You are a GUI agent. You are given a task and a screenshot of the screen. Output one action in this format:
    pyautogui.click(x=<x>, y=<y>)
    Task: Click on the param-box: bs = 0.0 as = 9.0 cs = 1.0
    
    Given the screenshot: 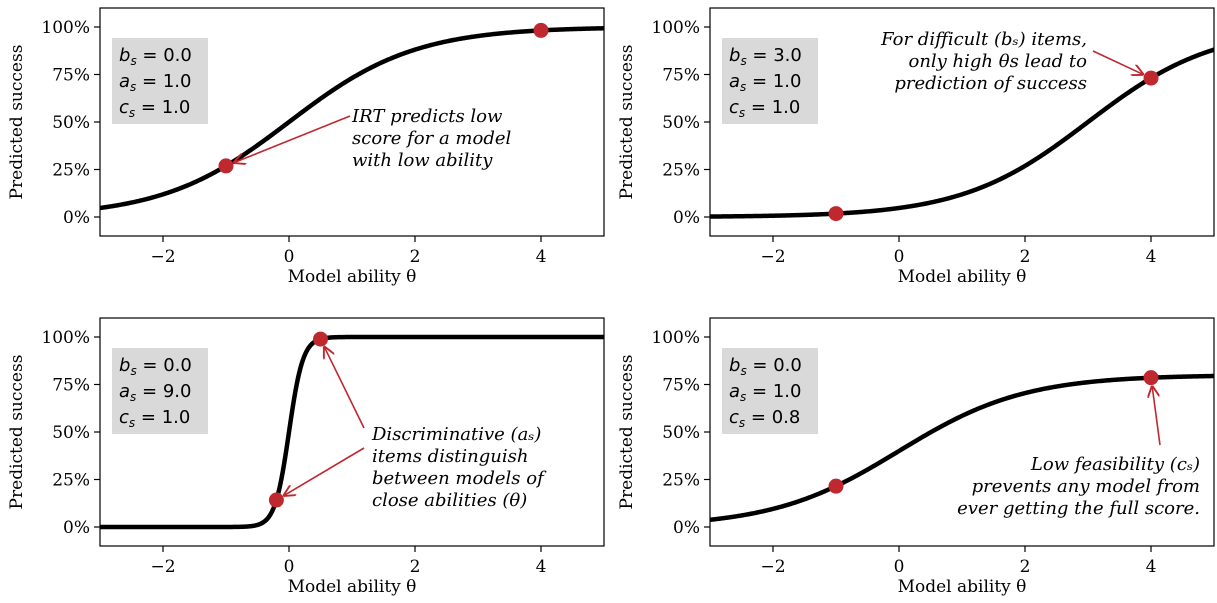 What is the action you would take?
    pyautogui.click(x=160, y=391)
    